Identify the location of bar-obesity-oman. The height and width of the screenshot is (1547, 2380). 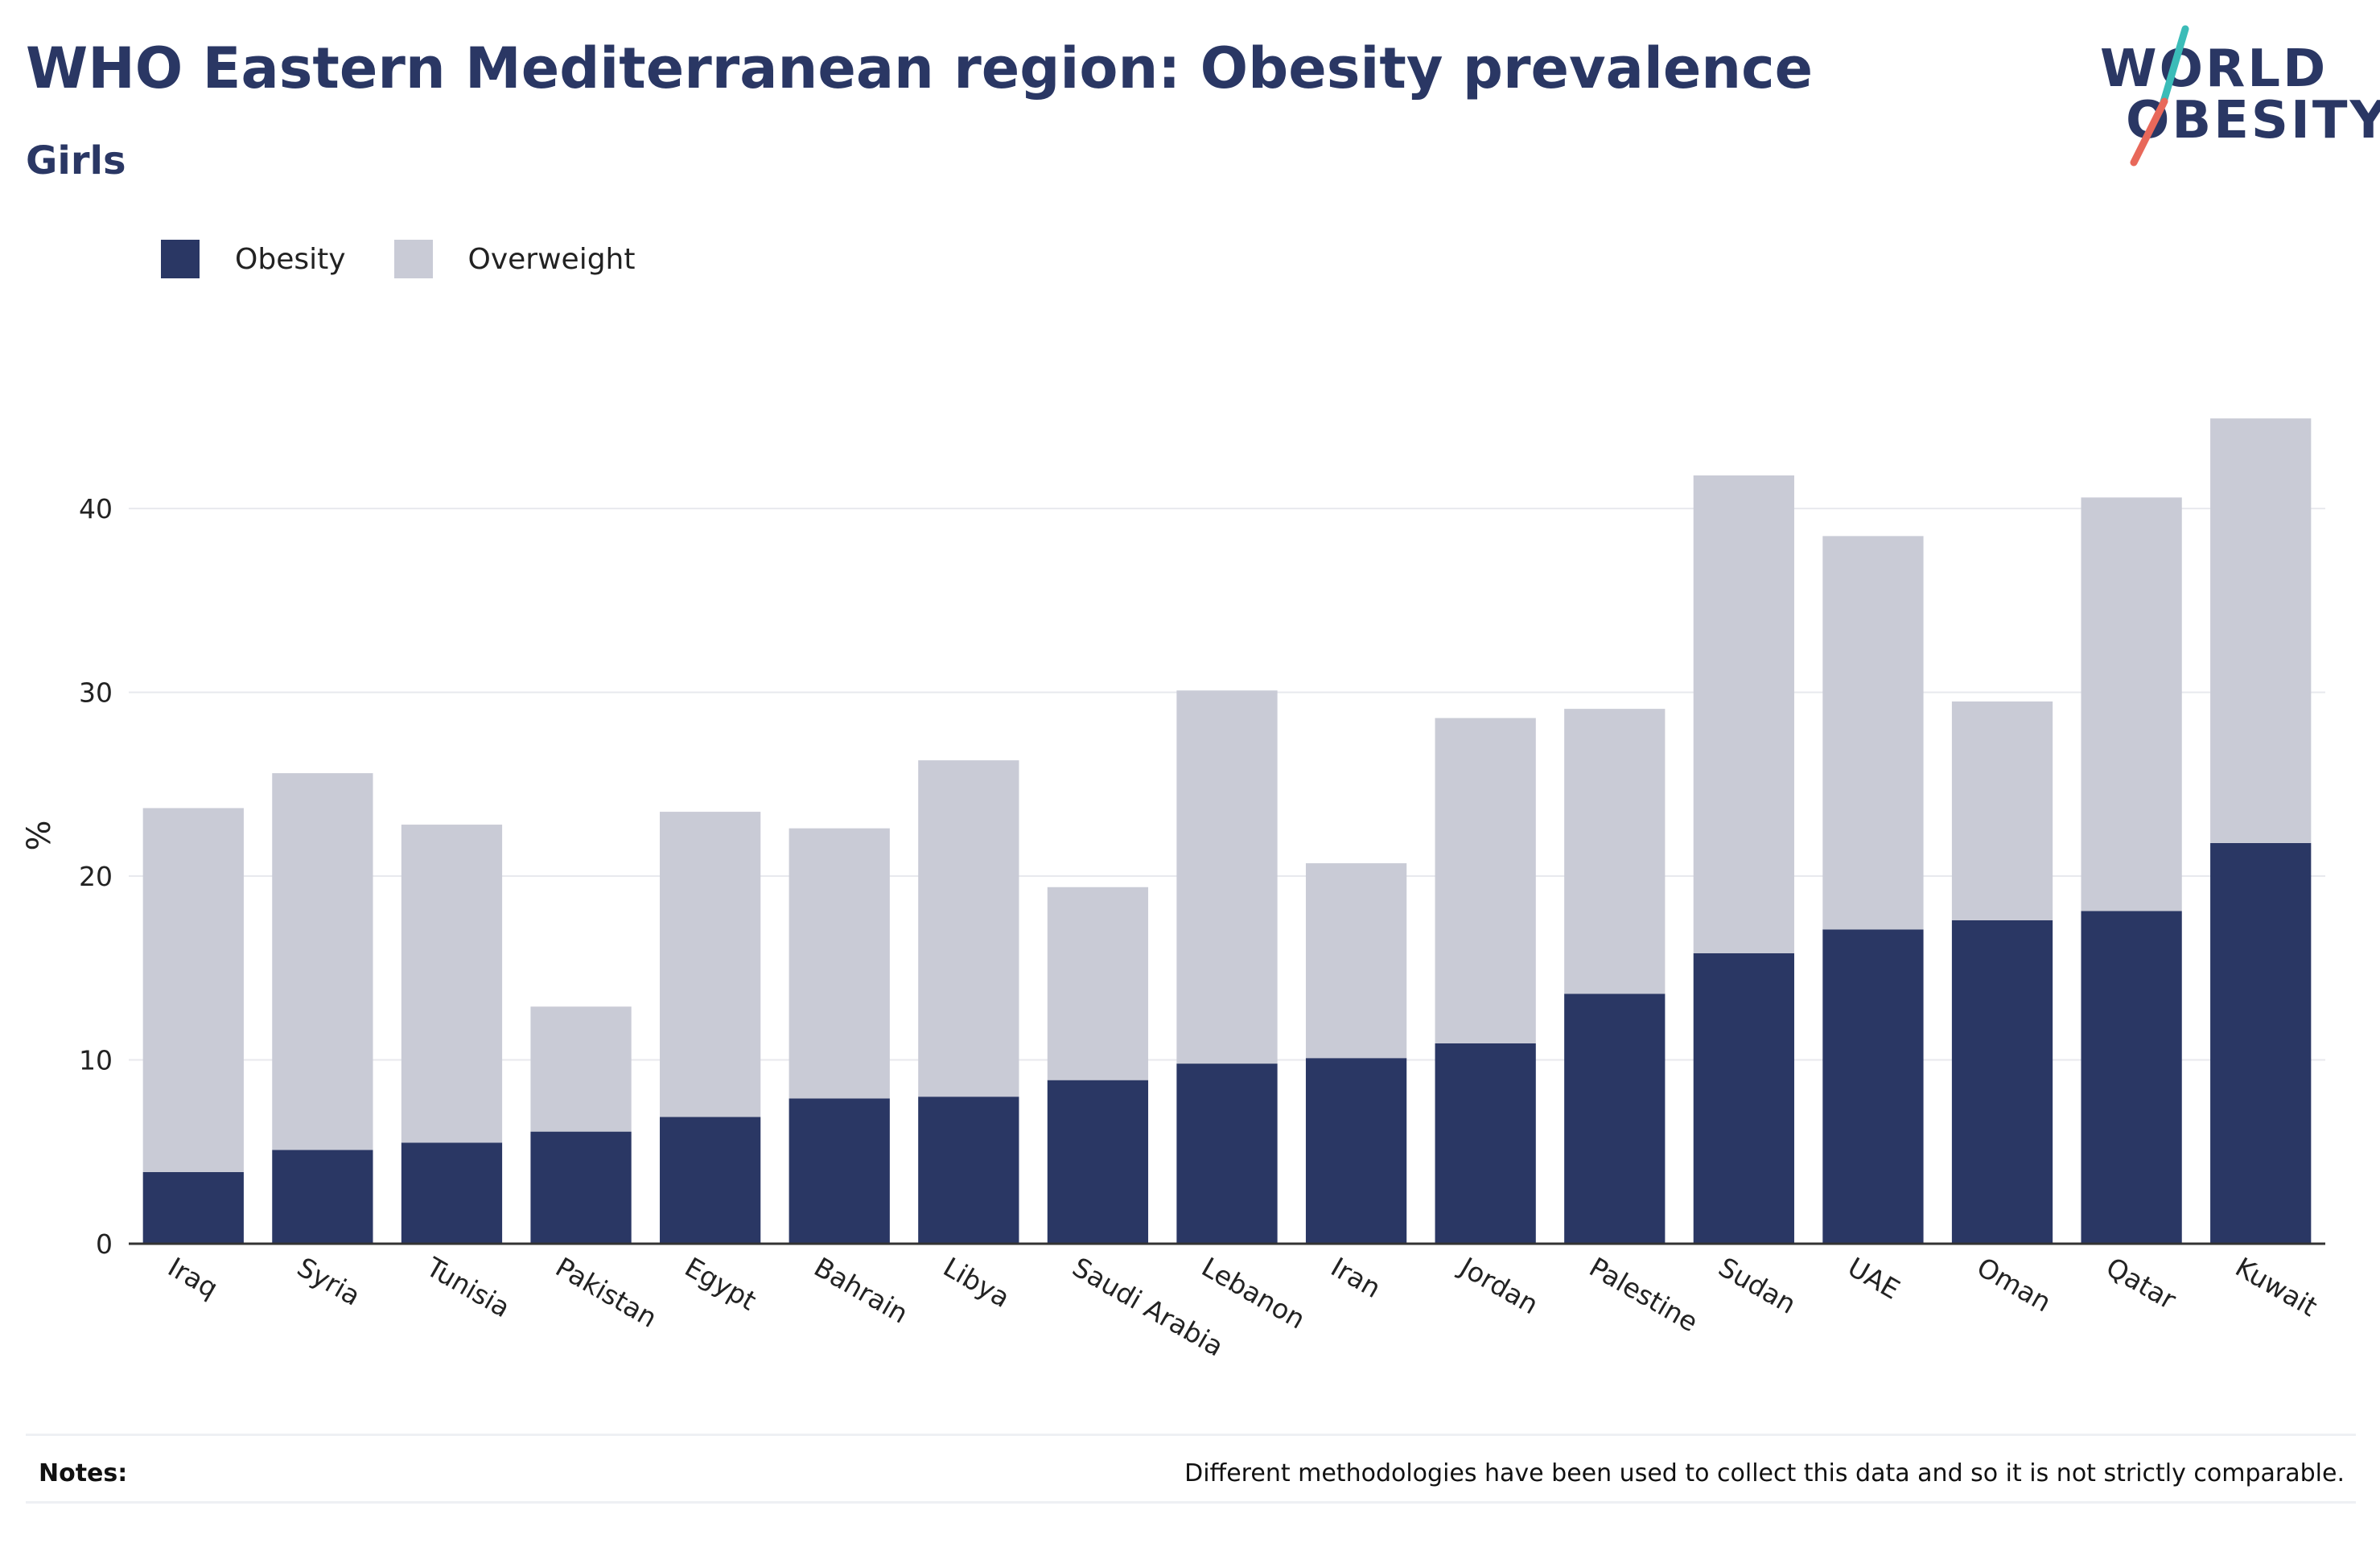
(2002, 1082).